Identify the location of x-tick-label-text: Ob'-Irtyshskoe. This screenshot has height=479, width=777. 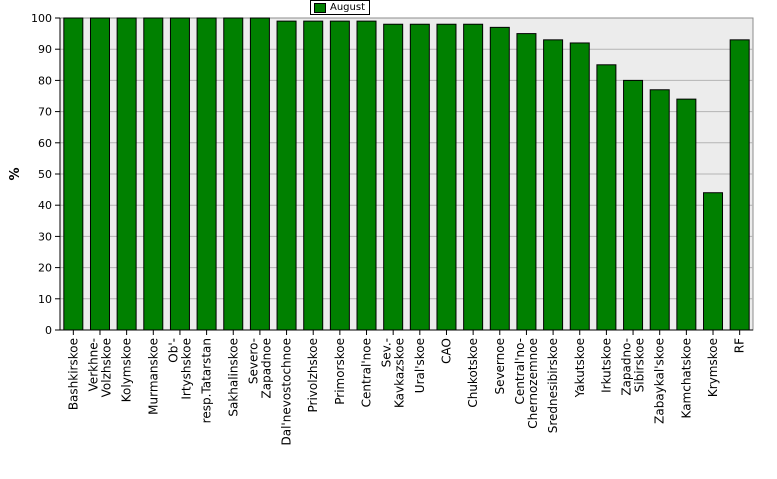
(179, 369).